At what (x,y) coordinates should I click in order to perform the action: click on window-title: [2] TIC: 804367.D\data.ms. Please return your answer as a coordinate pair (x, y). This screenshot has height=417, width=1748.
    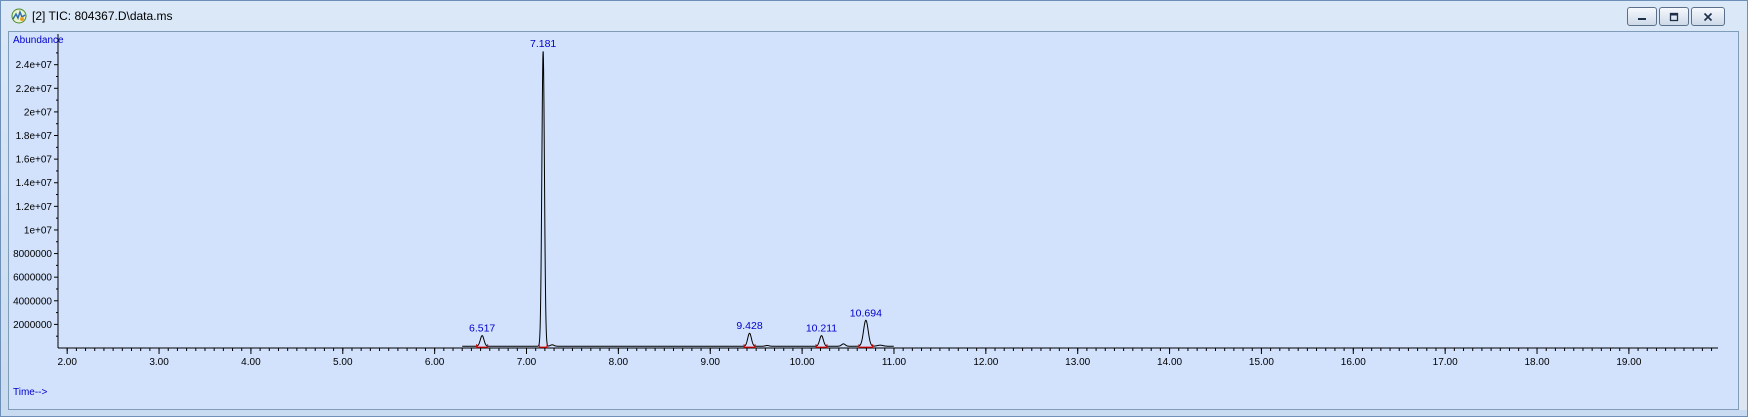
    Looking at the image, I should click on (102, 16).